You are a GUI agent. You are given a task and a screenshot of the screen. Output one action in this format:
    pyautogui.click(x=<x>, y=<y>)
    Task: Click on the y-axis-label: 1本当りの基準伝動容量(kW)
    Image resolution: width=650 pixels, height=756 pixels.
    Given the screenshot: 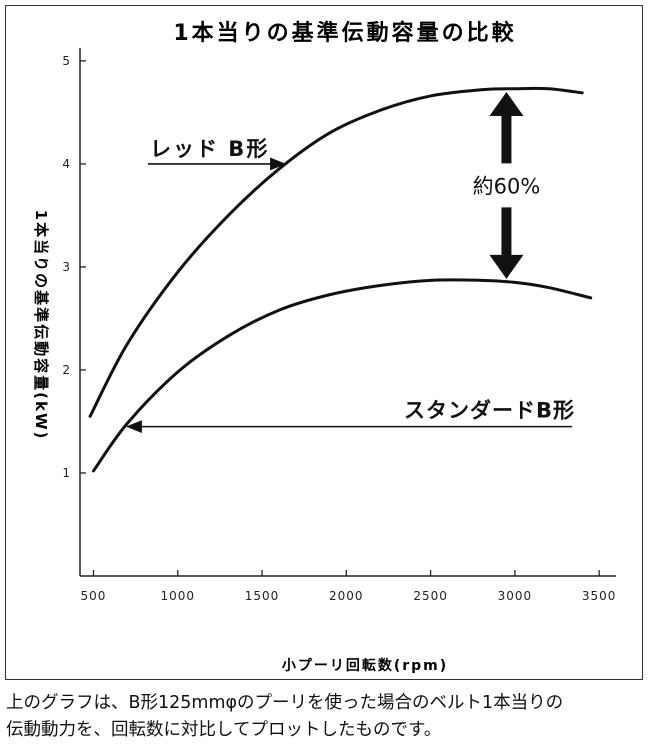 What is the action you would take?
    pyautogui.click(x=41, y=325)
    